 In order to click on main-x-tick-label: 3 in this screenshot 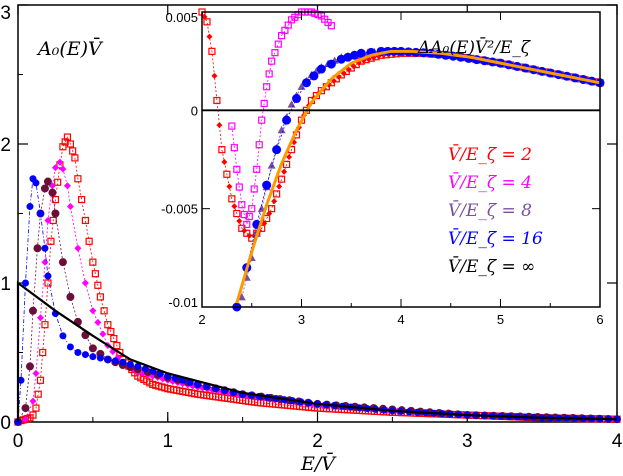, I will do `click(467, 441)`.